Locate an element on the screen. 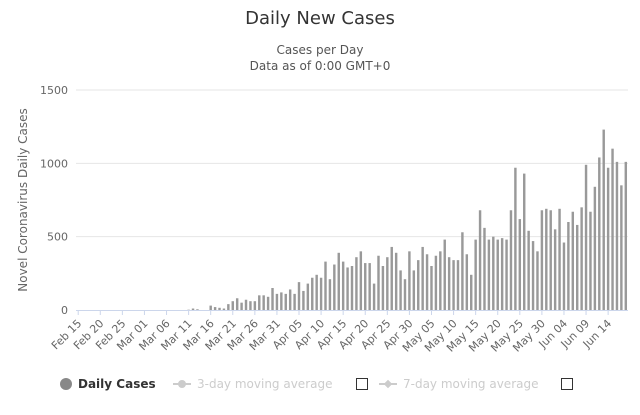  checkbox-7day-average is located at coordinates (567, 384).